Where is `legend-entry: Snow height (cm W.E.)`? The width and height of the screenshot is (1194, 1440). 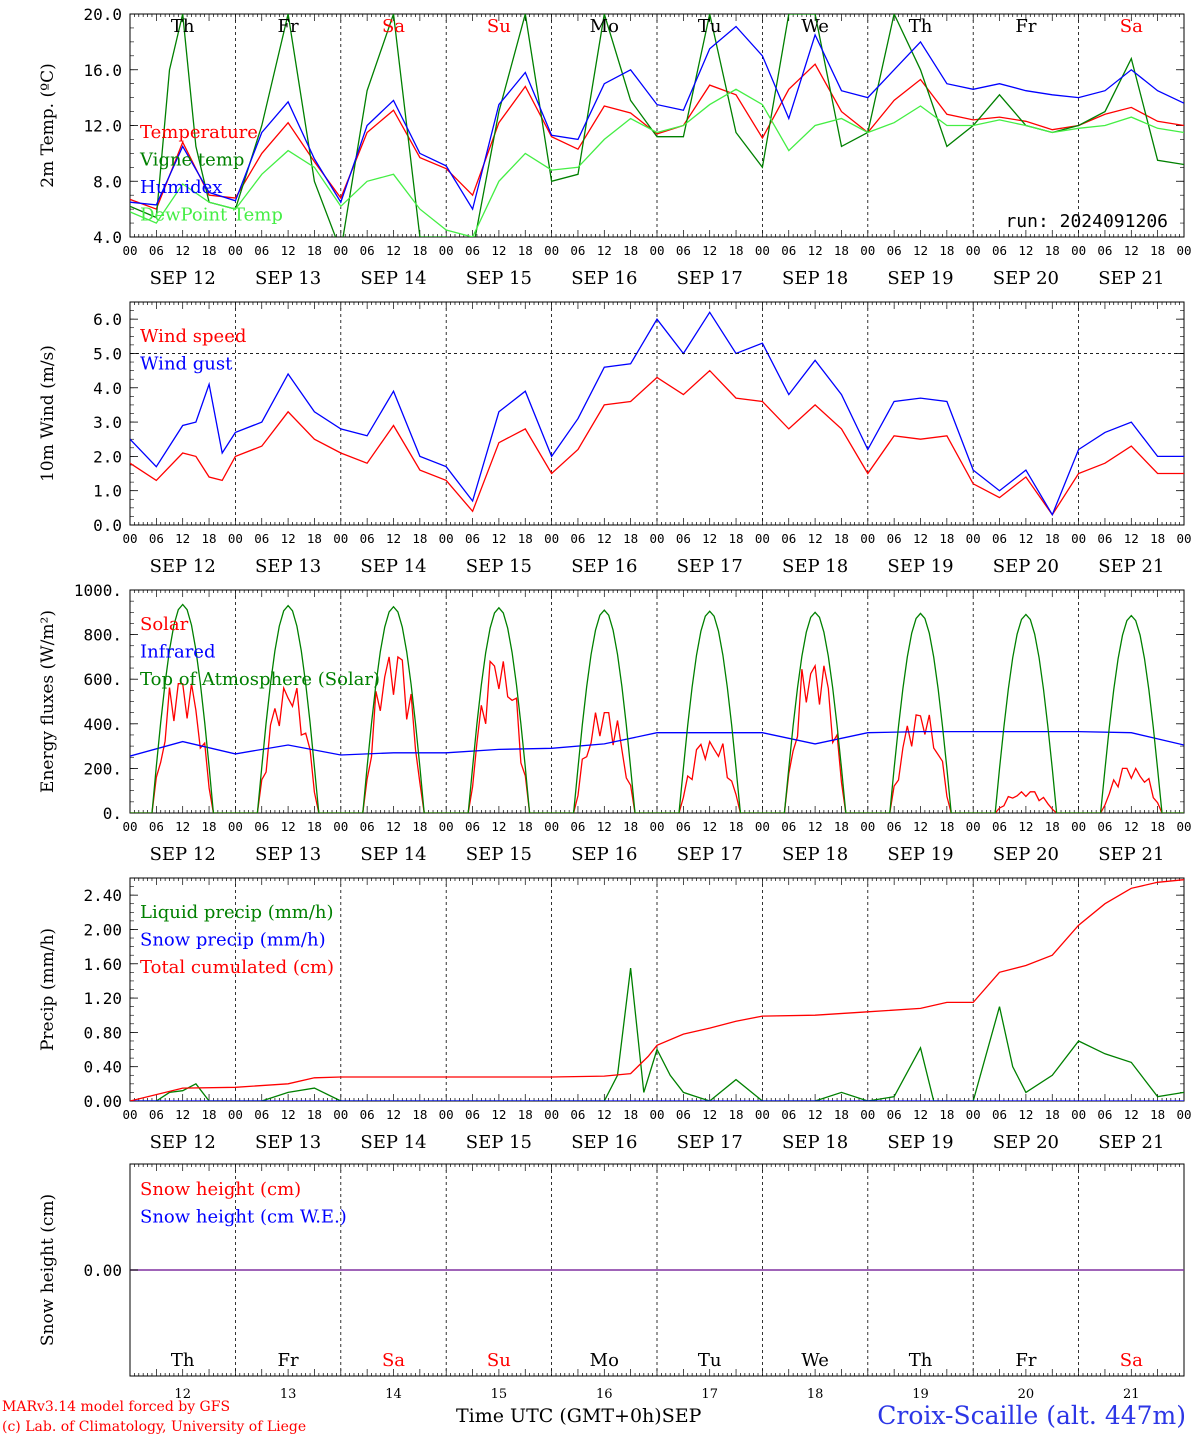 legend-entry: Snow height (cm W.E.) is located at coordinates (243, 1217).